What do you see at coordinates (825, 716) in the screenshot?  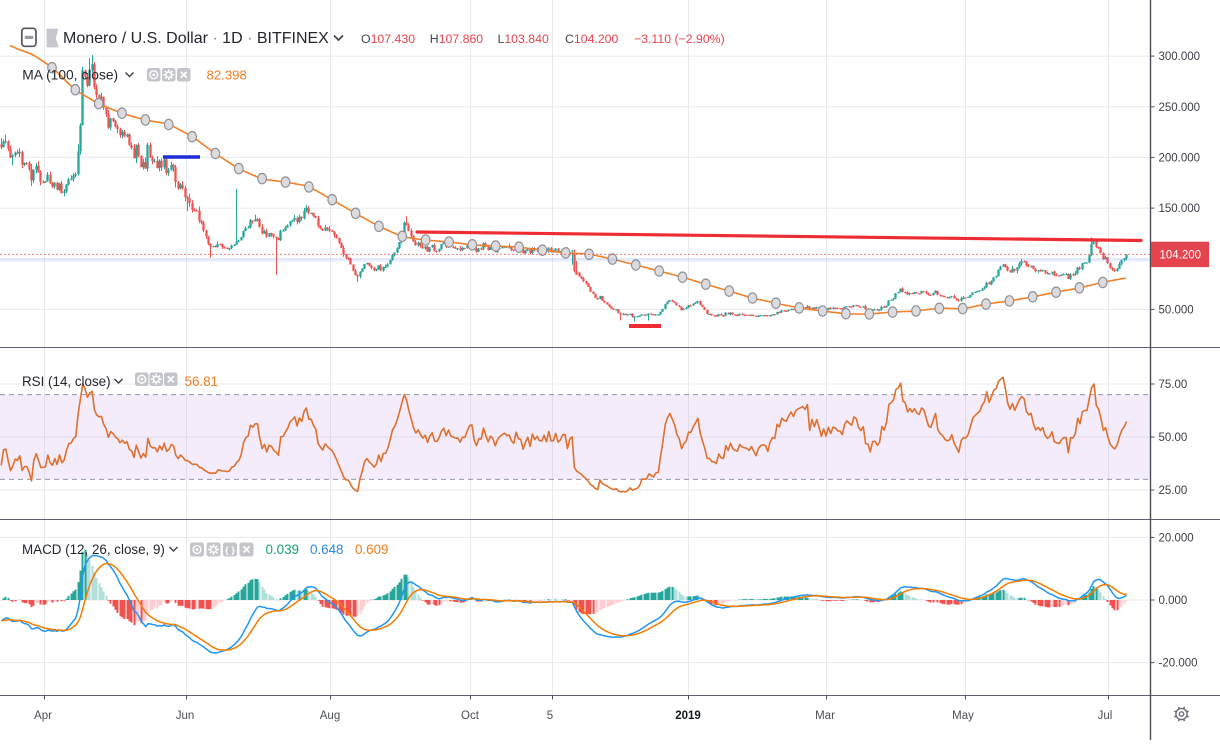 I see `svg-text: Mar` at bounding box center [825, 716].